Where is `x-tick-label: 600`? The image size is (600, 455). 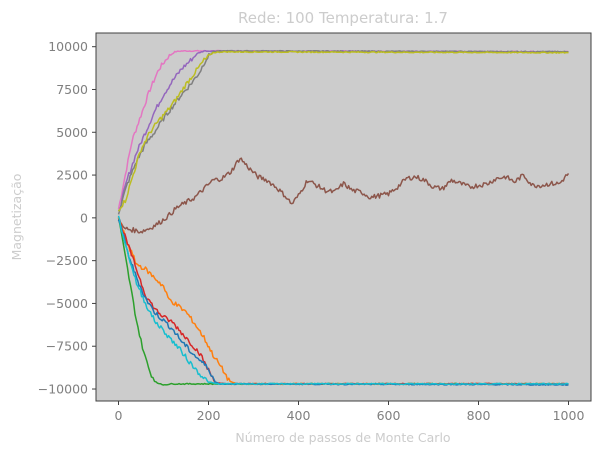 x-tick-label: 600 is located at coordinates (389, 415).